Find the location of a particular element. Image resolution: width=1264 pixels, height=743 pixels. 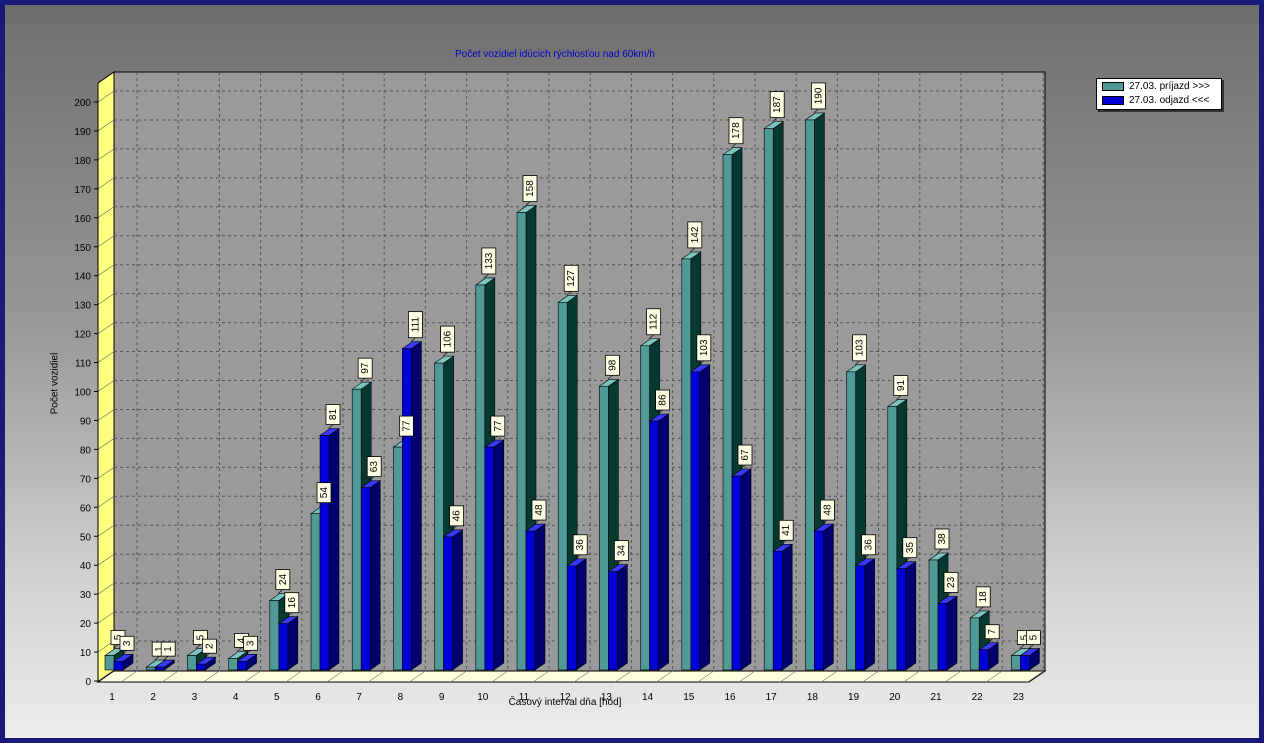

y-tick-label: 80 is located at coordinates (86, 450).